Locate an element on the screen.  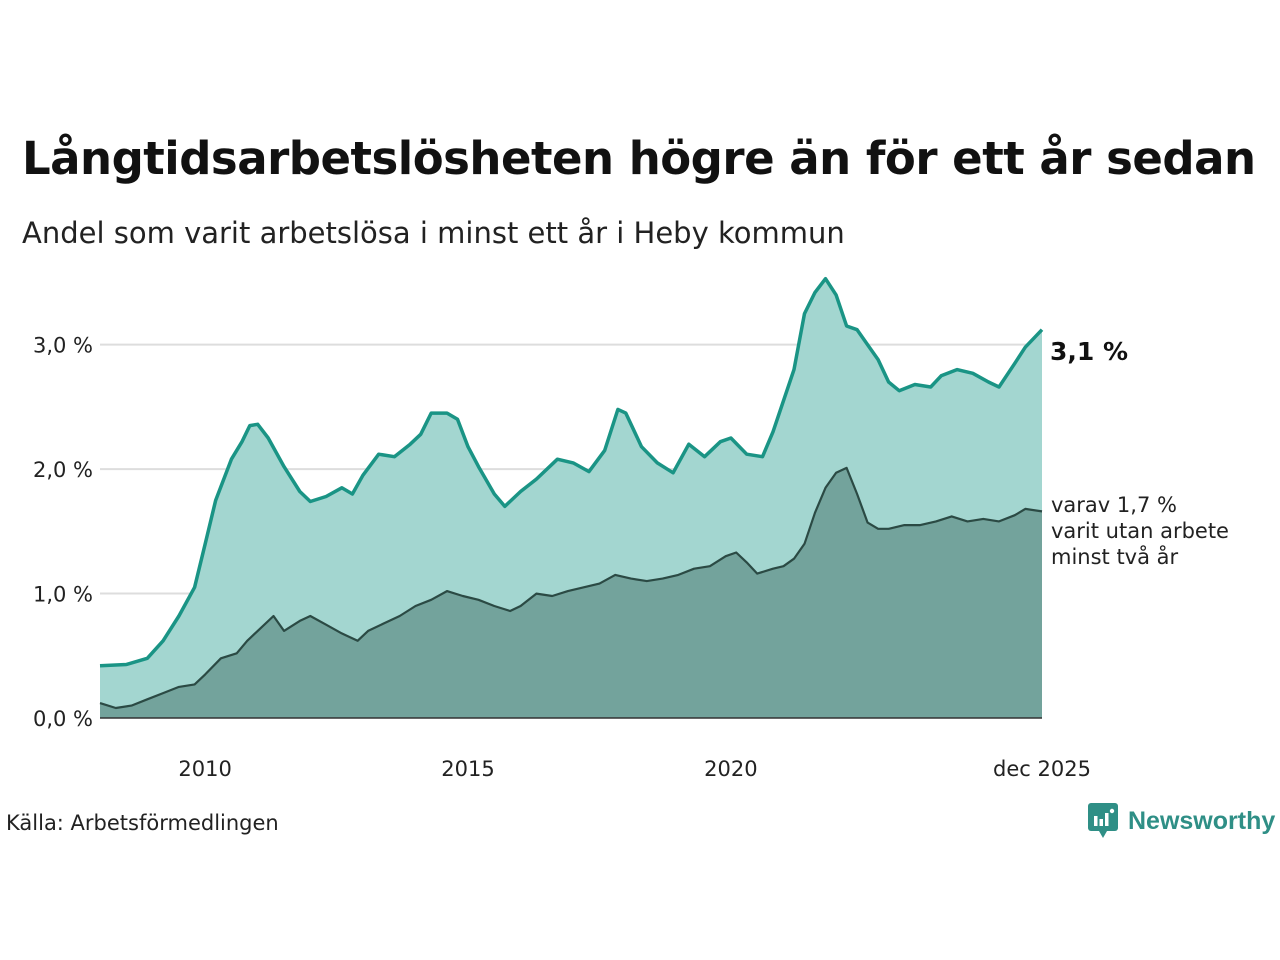
brand-name: Newsworthy is located at coordinates (1202, 820).